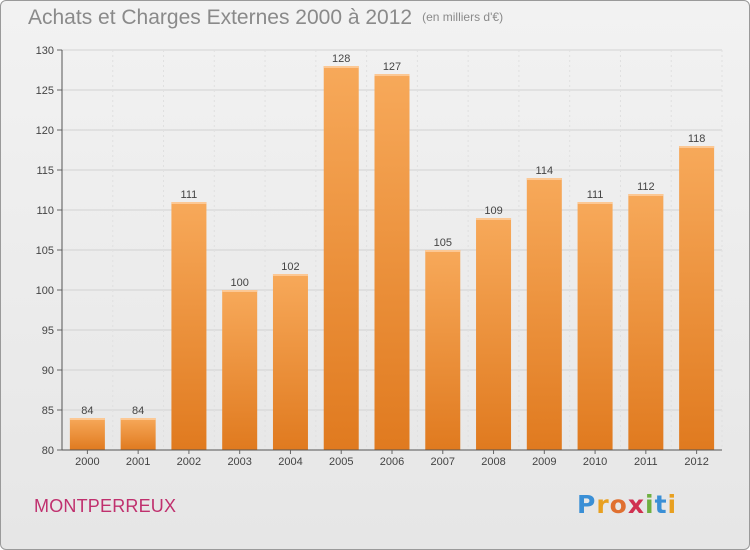 The width and height of the screenshot is (750, 550). What do you see at coordinates (595, 462) in the screenshot?
I see `x-tick-label: 2010` at bounding box center [595, 462].